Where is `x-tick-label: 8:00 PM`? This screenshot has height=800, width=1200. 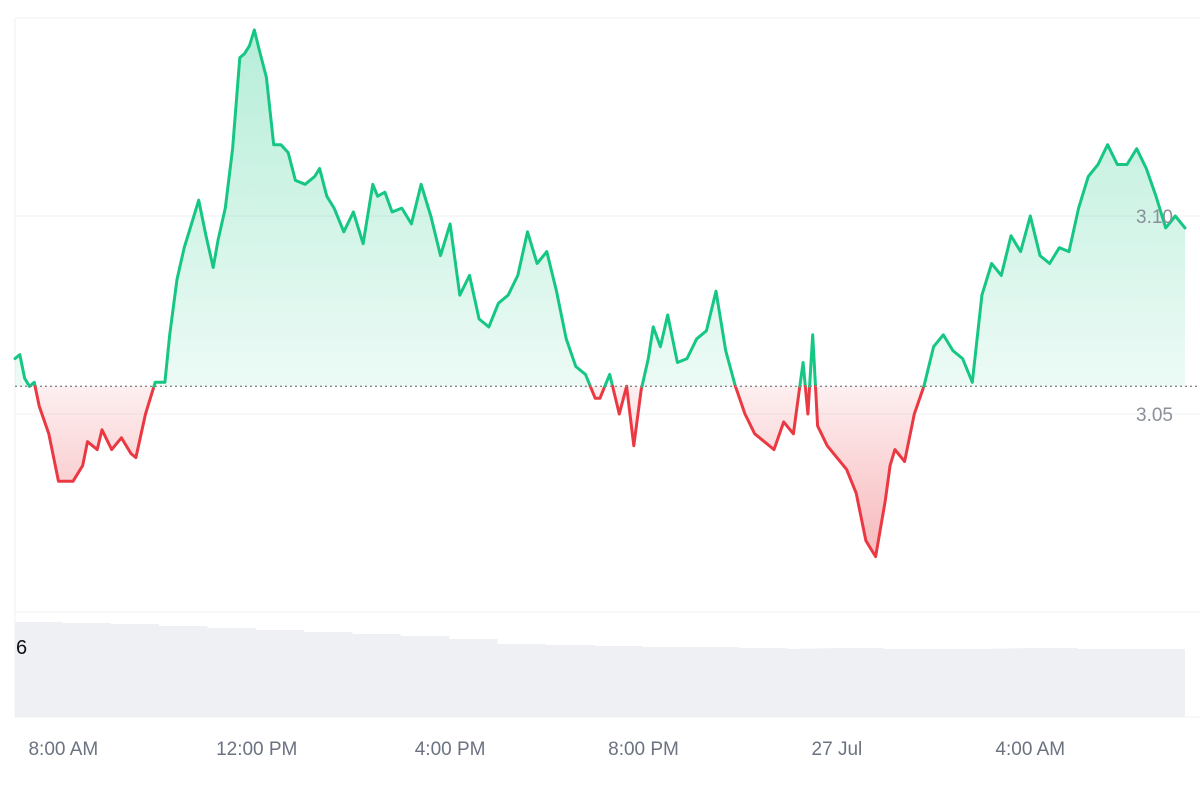
x-tick-label: 8:00 PM is located at coordinates (643, 749).